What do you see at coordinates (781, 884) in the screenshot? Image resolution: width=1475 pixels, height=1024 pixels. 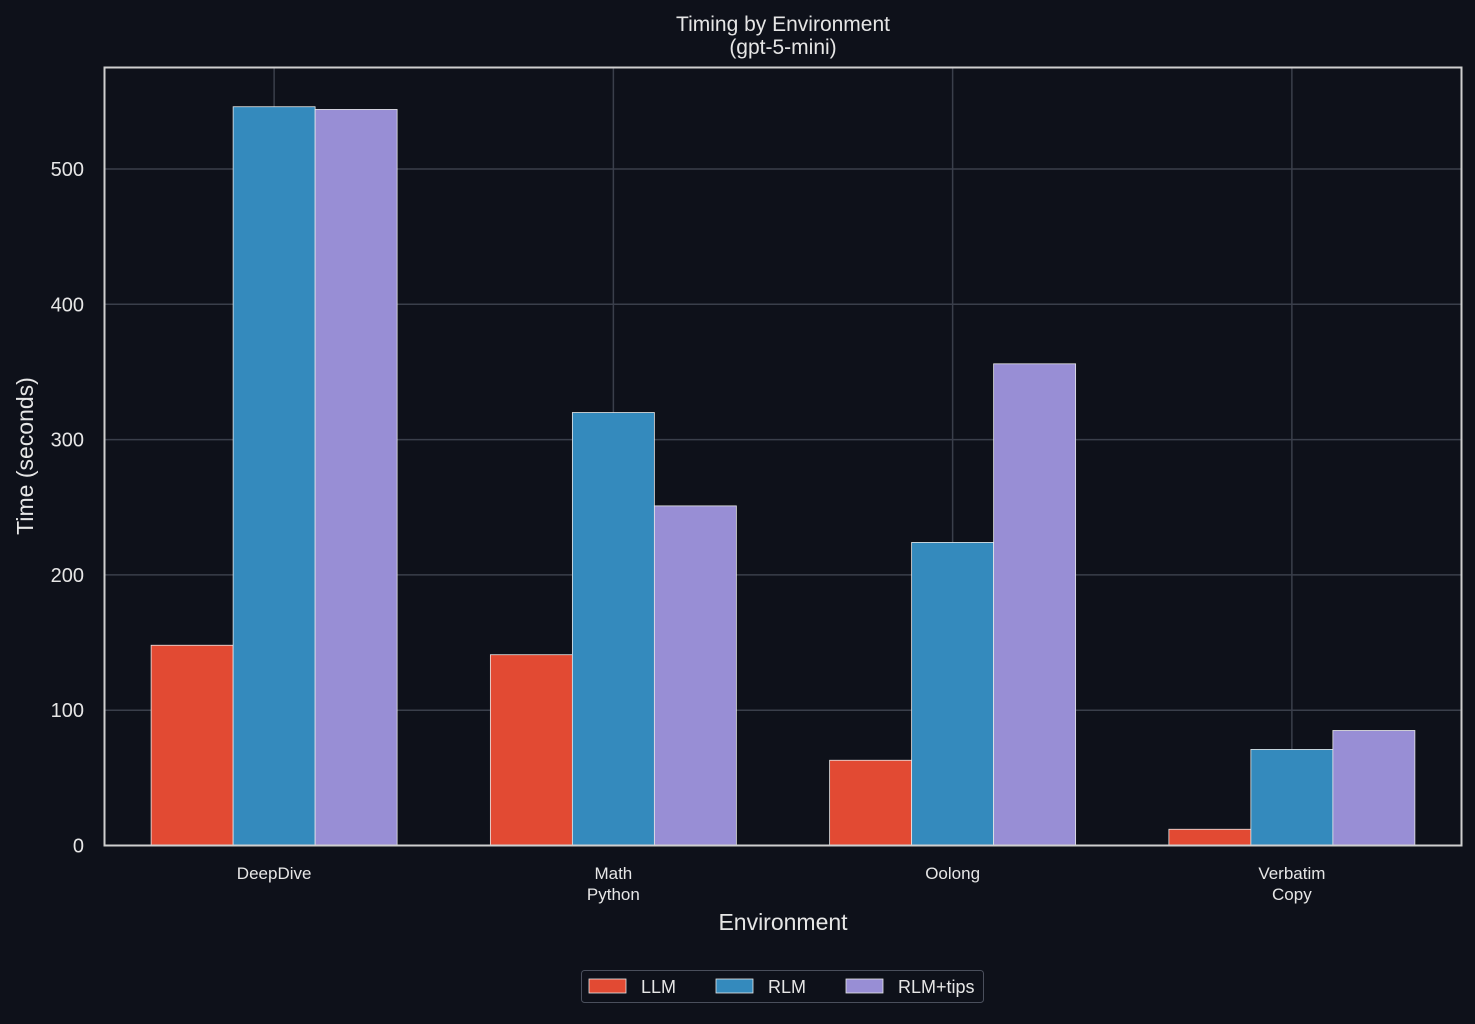 I see `x-tick-labels: DeepDive Math Python Oolong Verbatim Copy` at bounding box center [781, 884].